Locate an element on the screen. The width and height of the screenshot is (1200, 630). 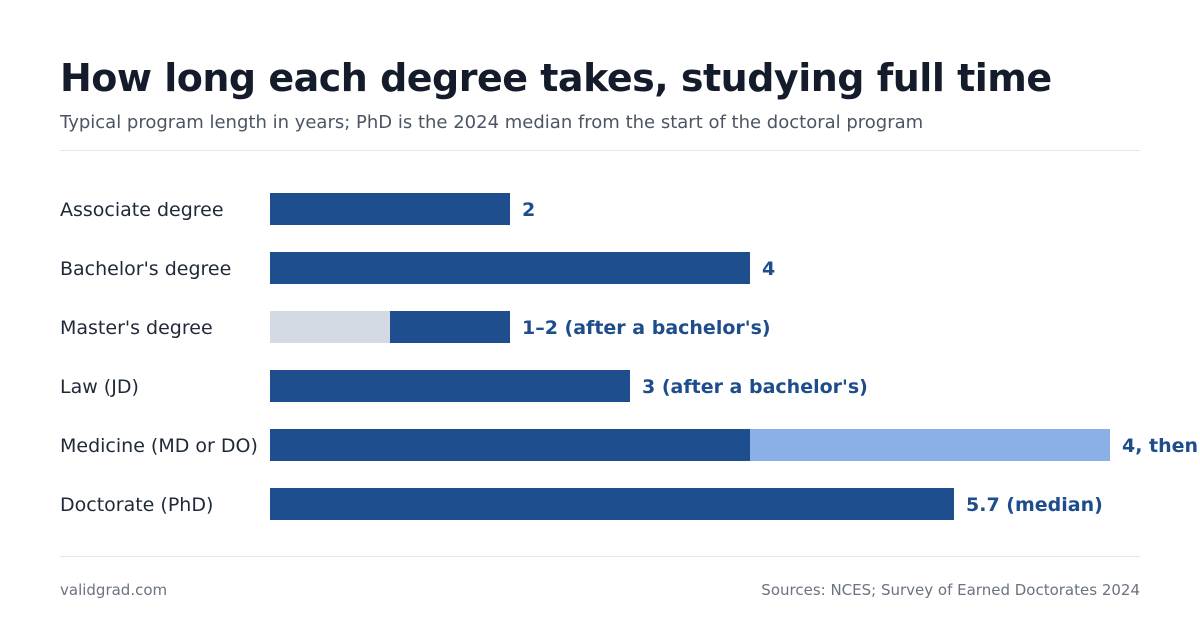
top-divider is located at coordinates (600, 150).